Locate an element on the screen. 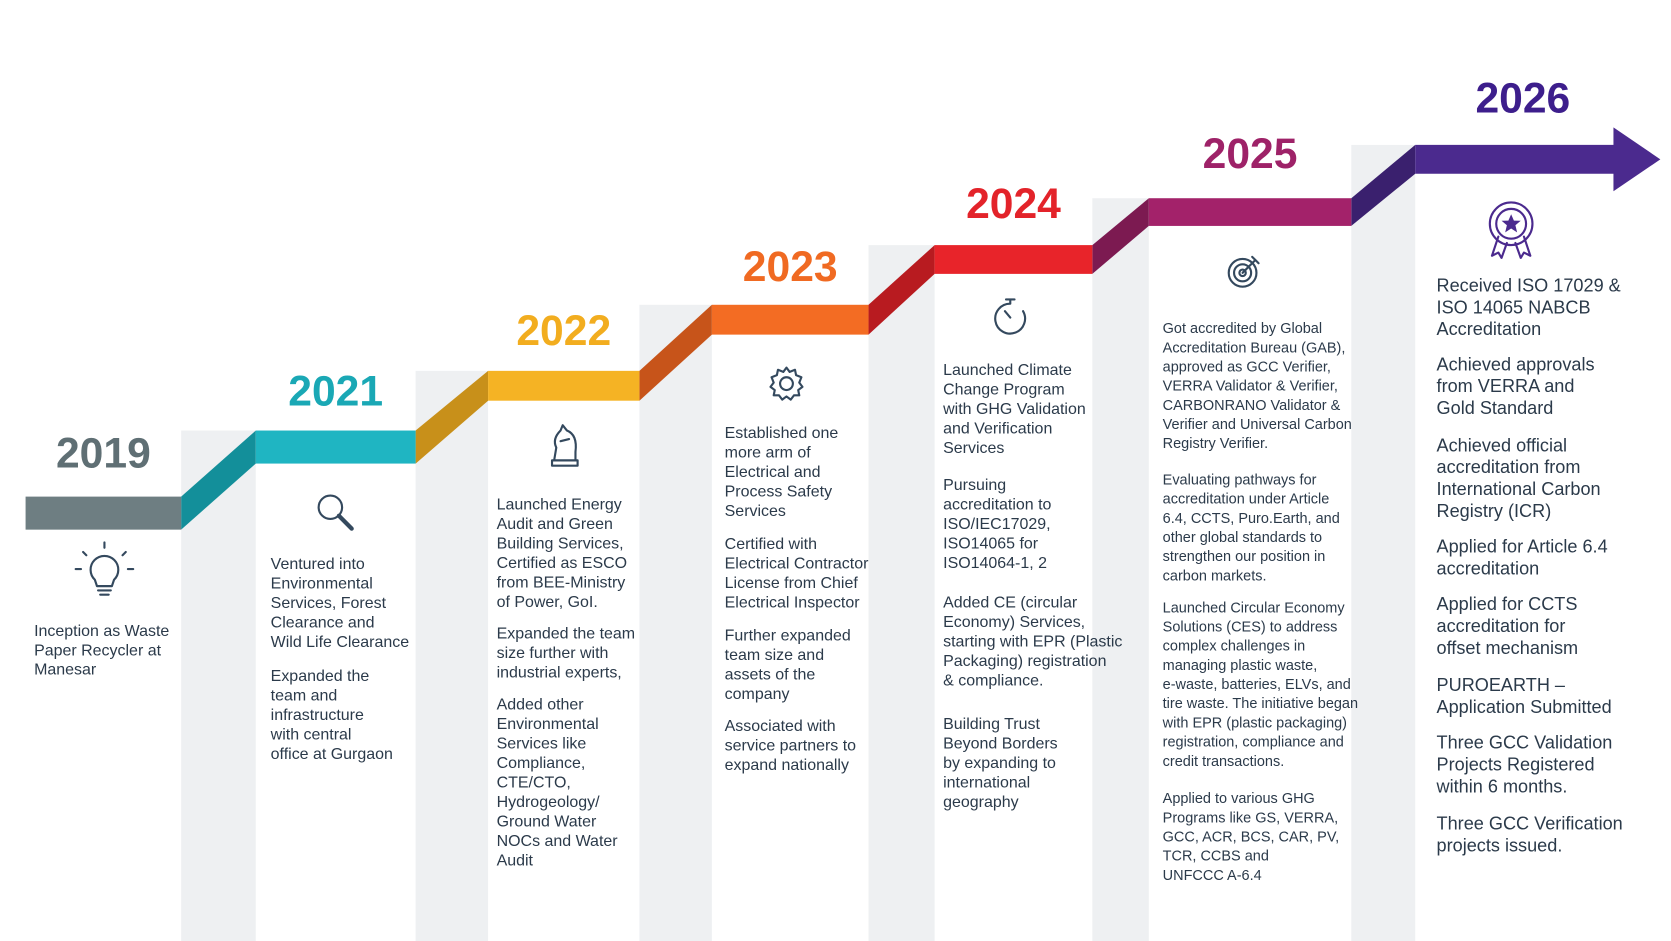 Image resolution: width=1671 pixels, height=941 pixels. milestone-text: of Power, GoI. is located at coordinates (547, 602).